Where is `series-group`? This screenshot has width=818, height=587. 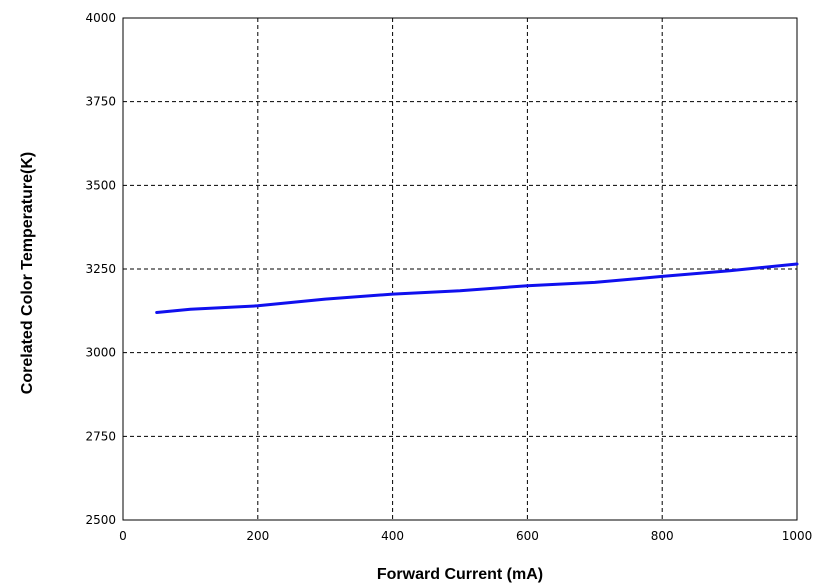 series-group is located at coordinates (477, 288).